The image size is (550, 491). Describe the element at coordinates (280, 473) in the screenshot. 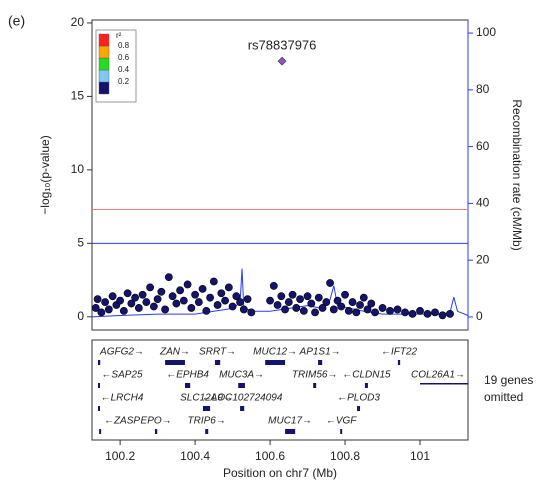

I see `x-axis-label: Position on chr7 (Mb)` at that location.